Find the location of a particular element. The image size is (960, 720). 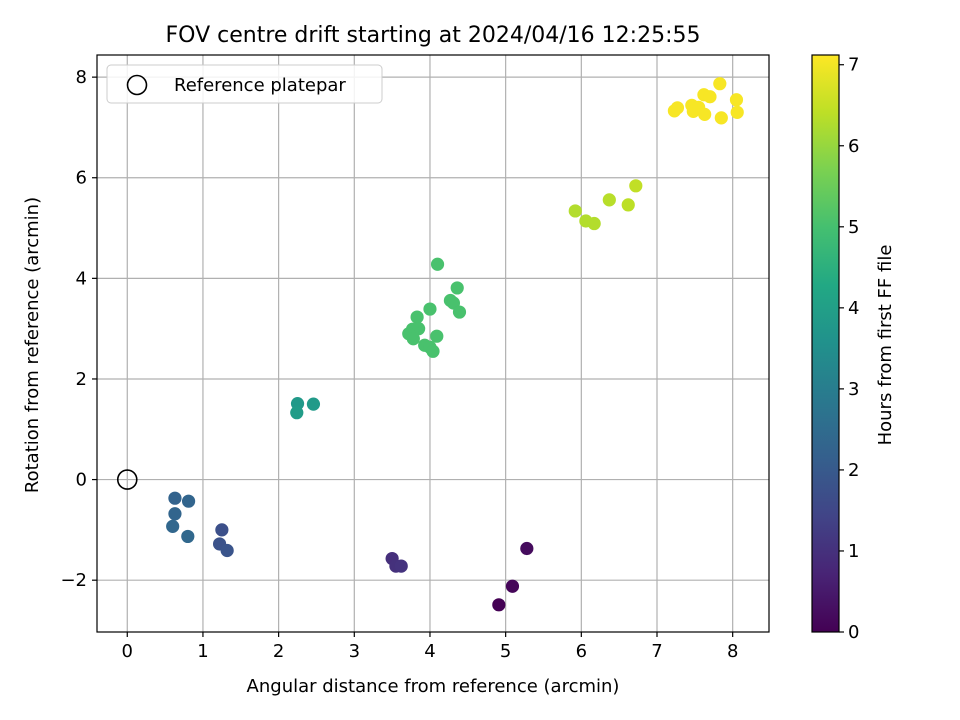

colorbar-tick-label: 0 is located at coordinates (853, 632).